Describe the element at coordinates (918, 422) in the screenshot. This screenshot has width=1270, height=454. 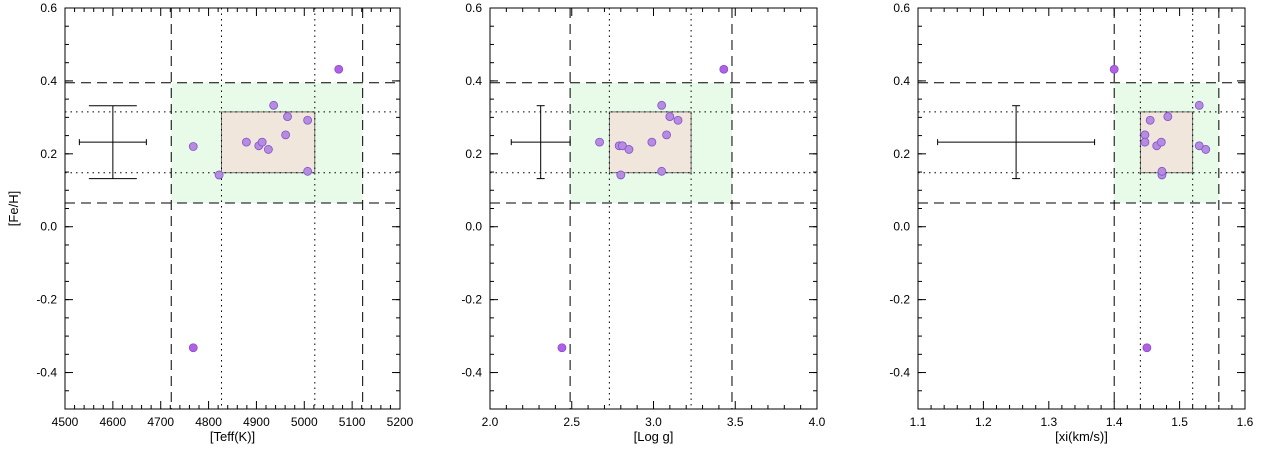
I see `x-tick-label: 1.1` at that location.